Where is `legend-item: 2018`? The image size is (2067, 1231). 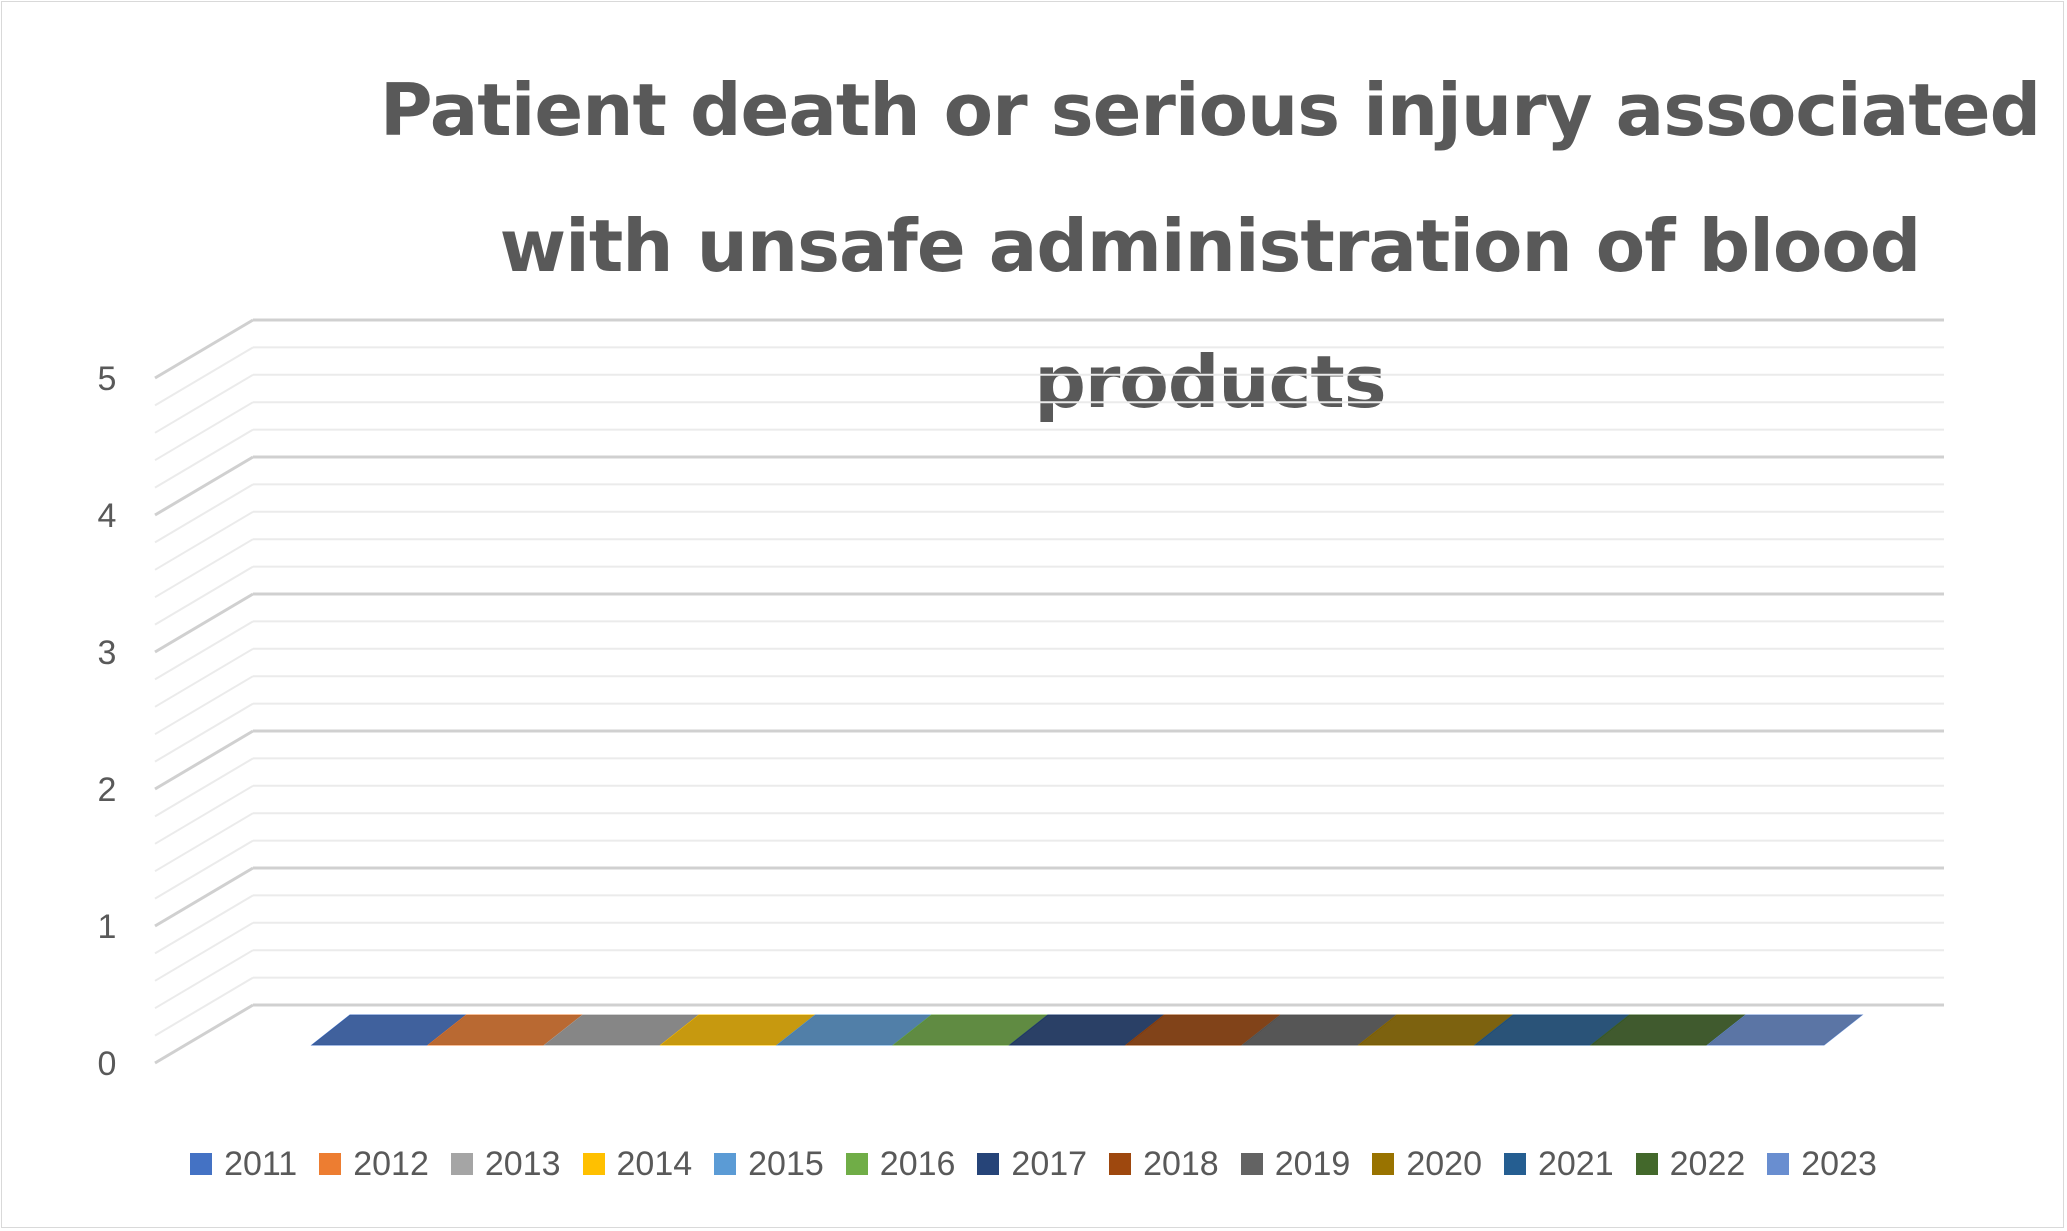 legend-item: 2018 is located at coordinates (1164, 1164).